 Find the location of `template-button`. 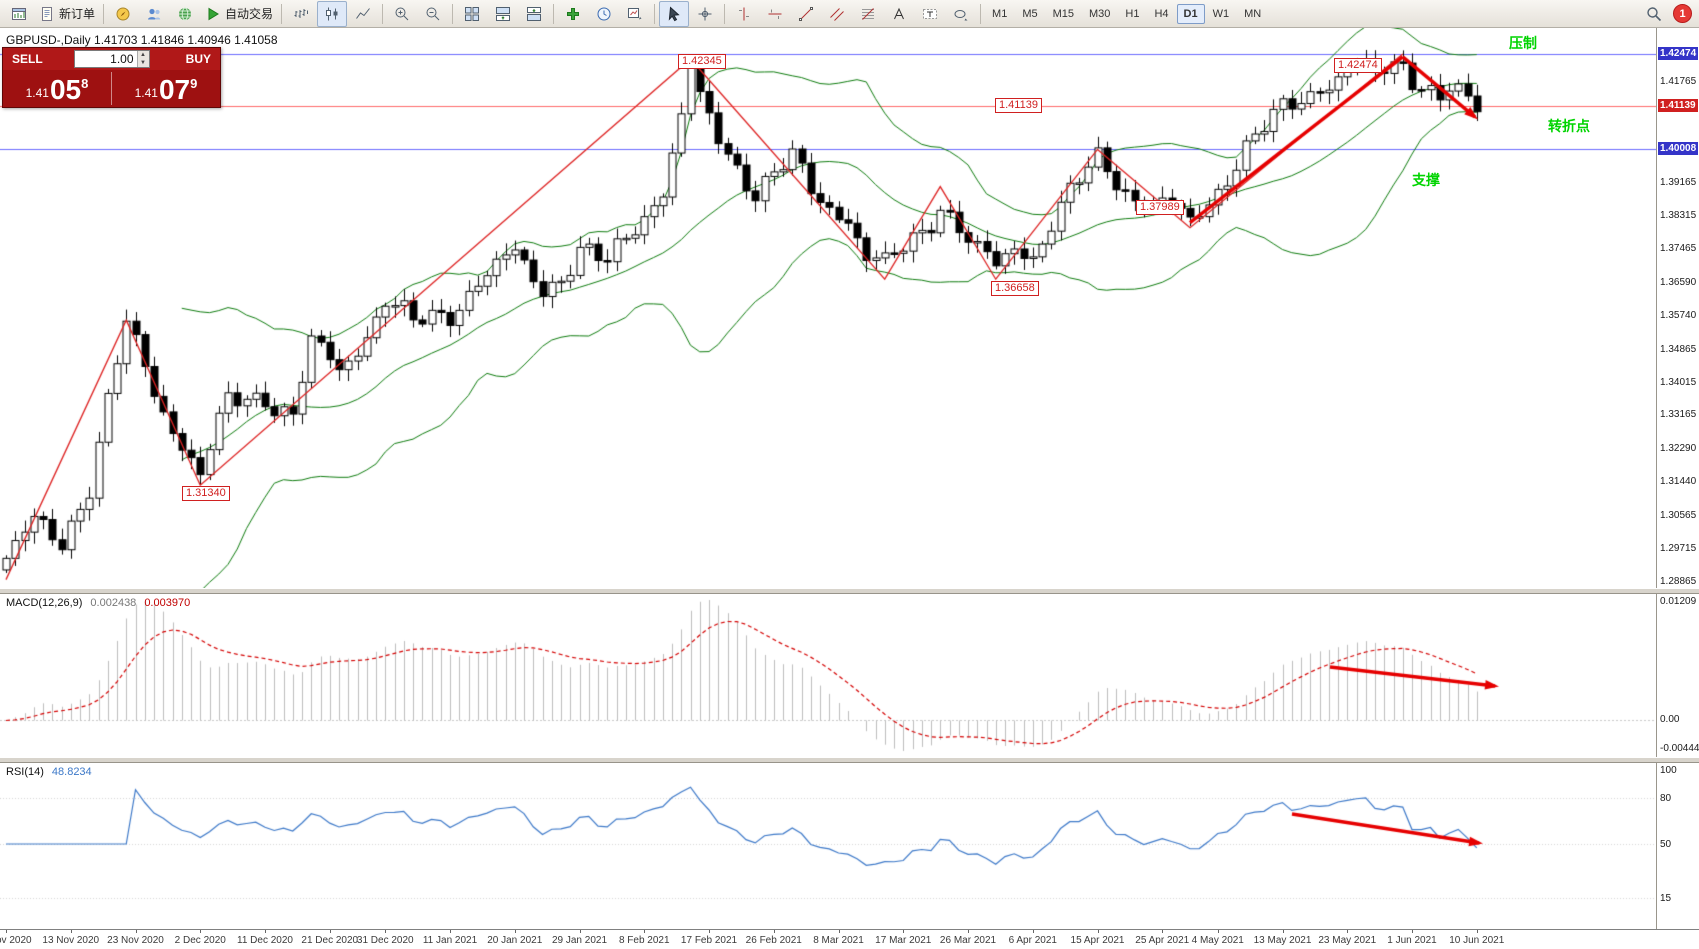

template-button is located at coordinates (635, 14).